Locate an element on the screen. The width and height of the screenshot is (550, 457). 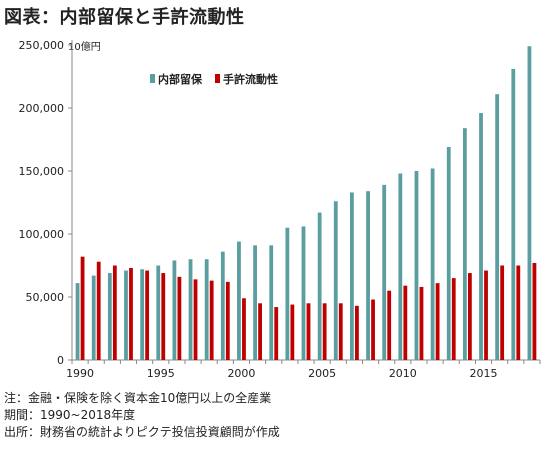
x-tick-label: 2010 is located at coordinates (403, 373).